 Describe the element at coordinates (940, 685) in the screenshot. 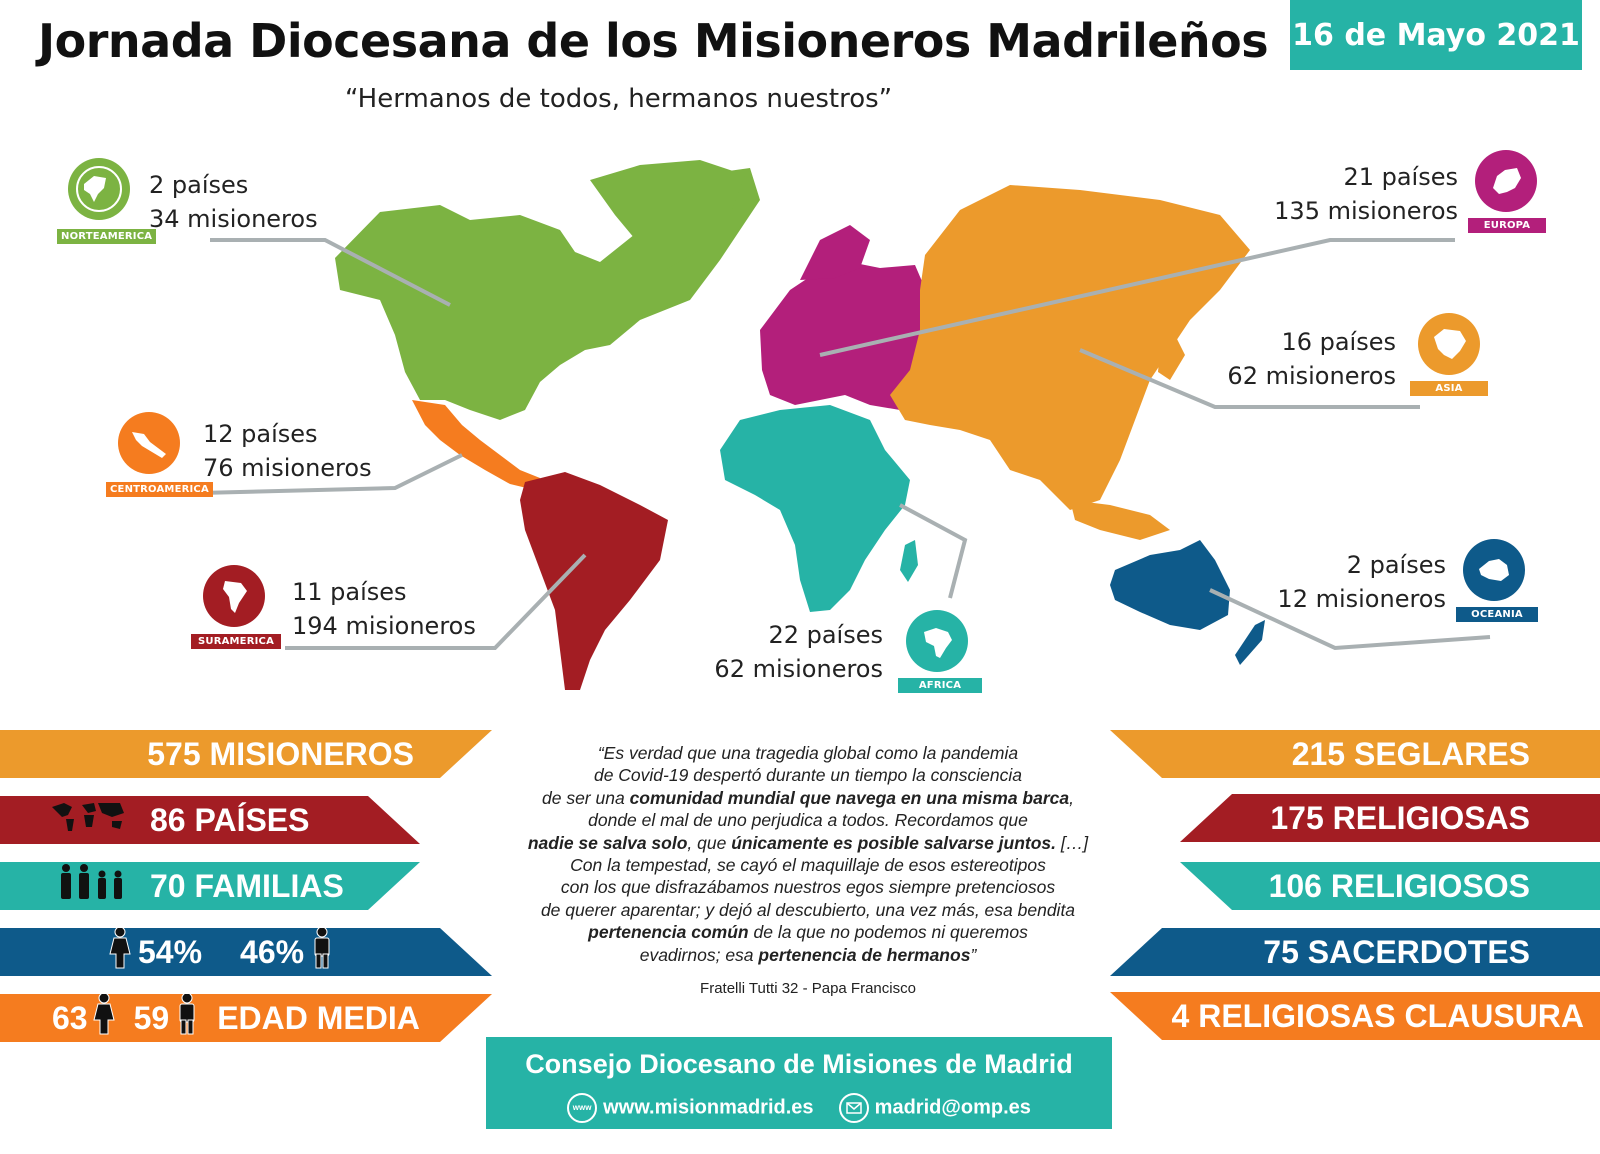

I see `tag-africa: AFRICA` at that location.